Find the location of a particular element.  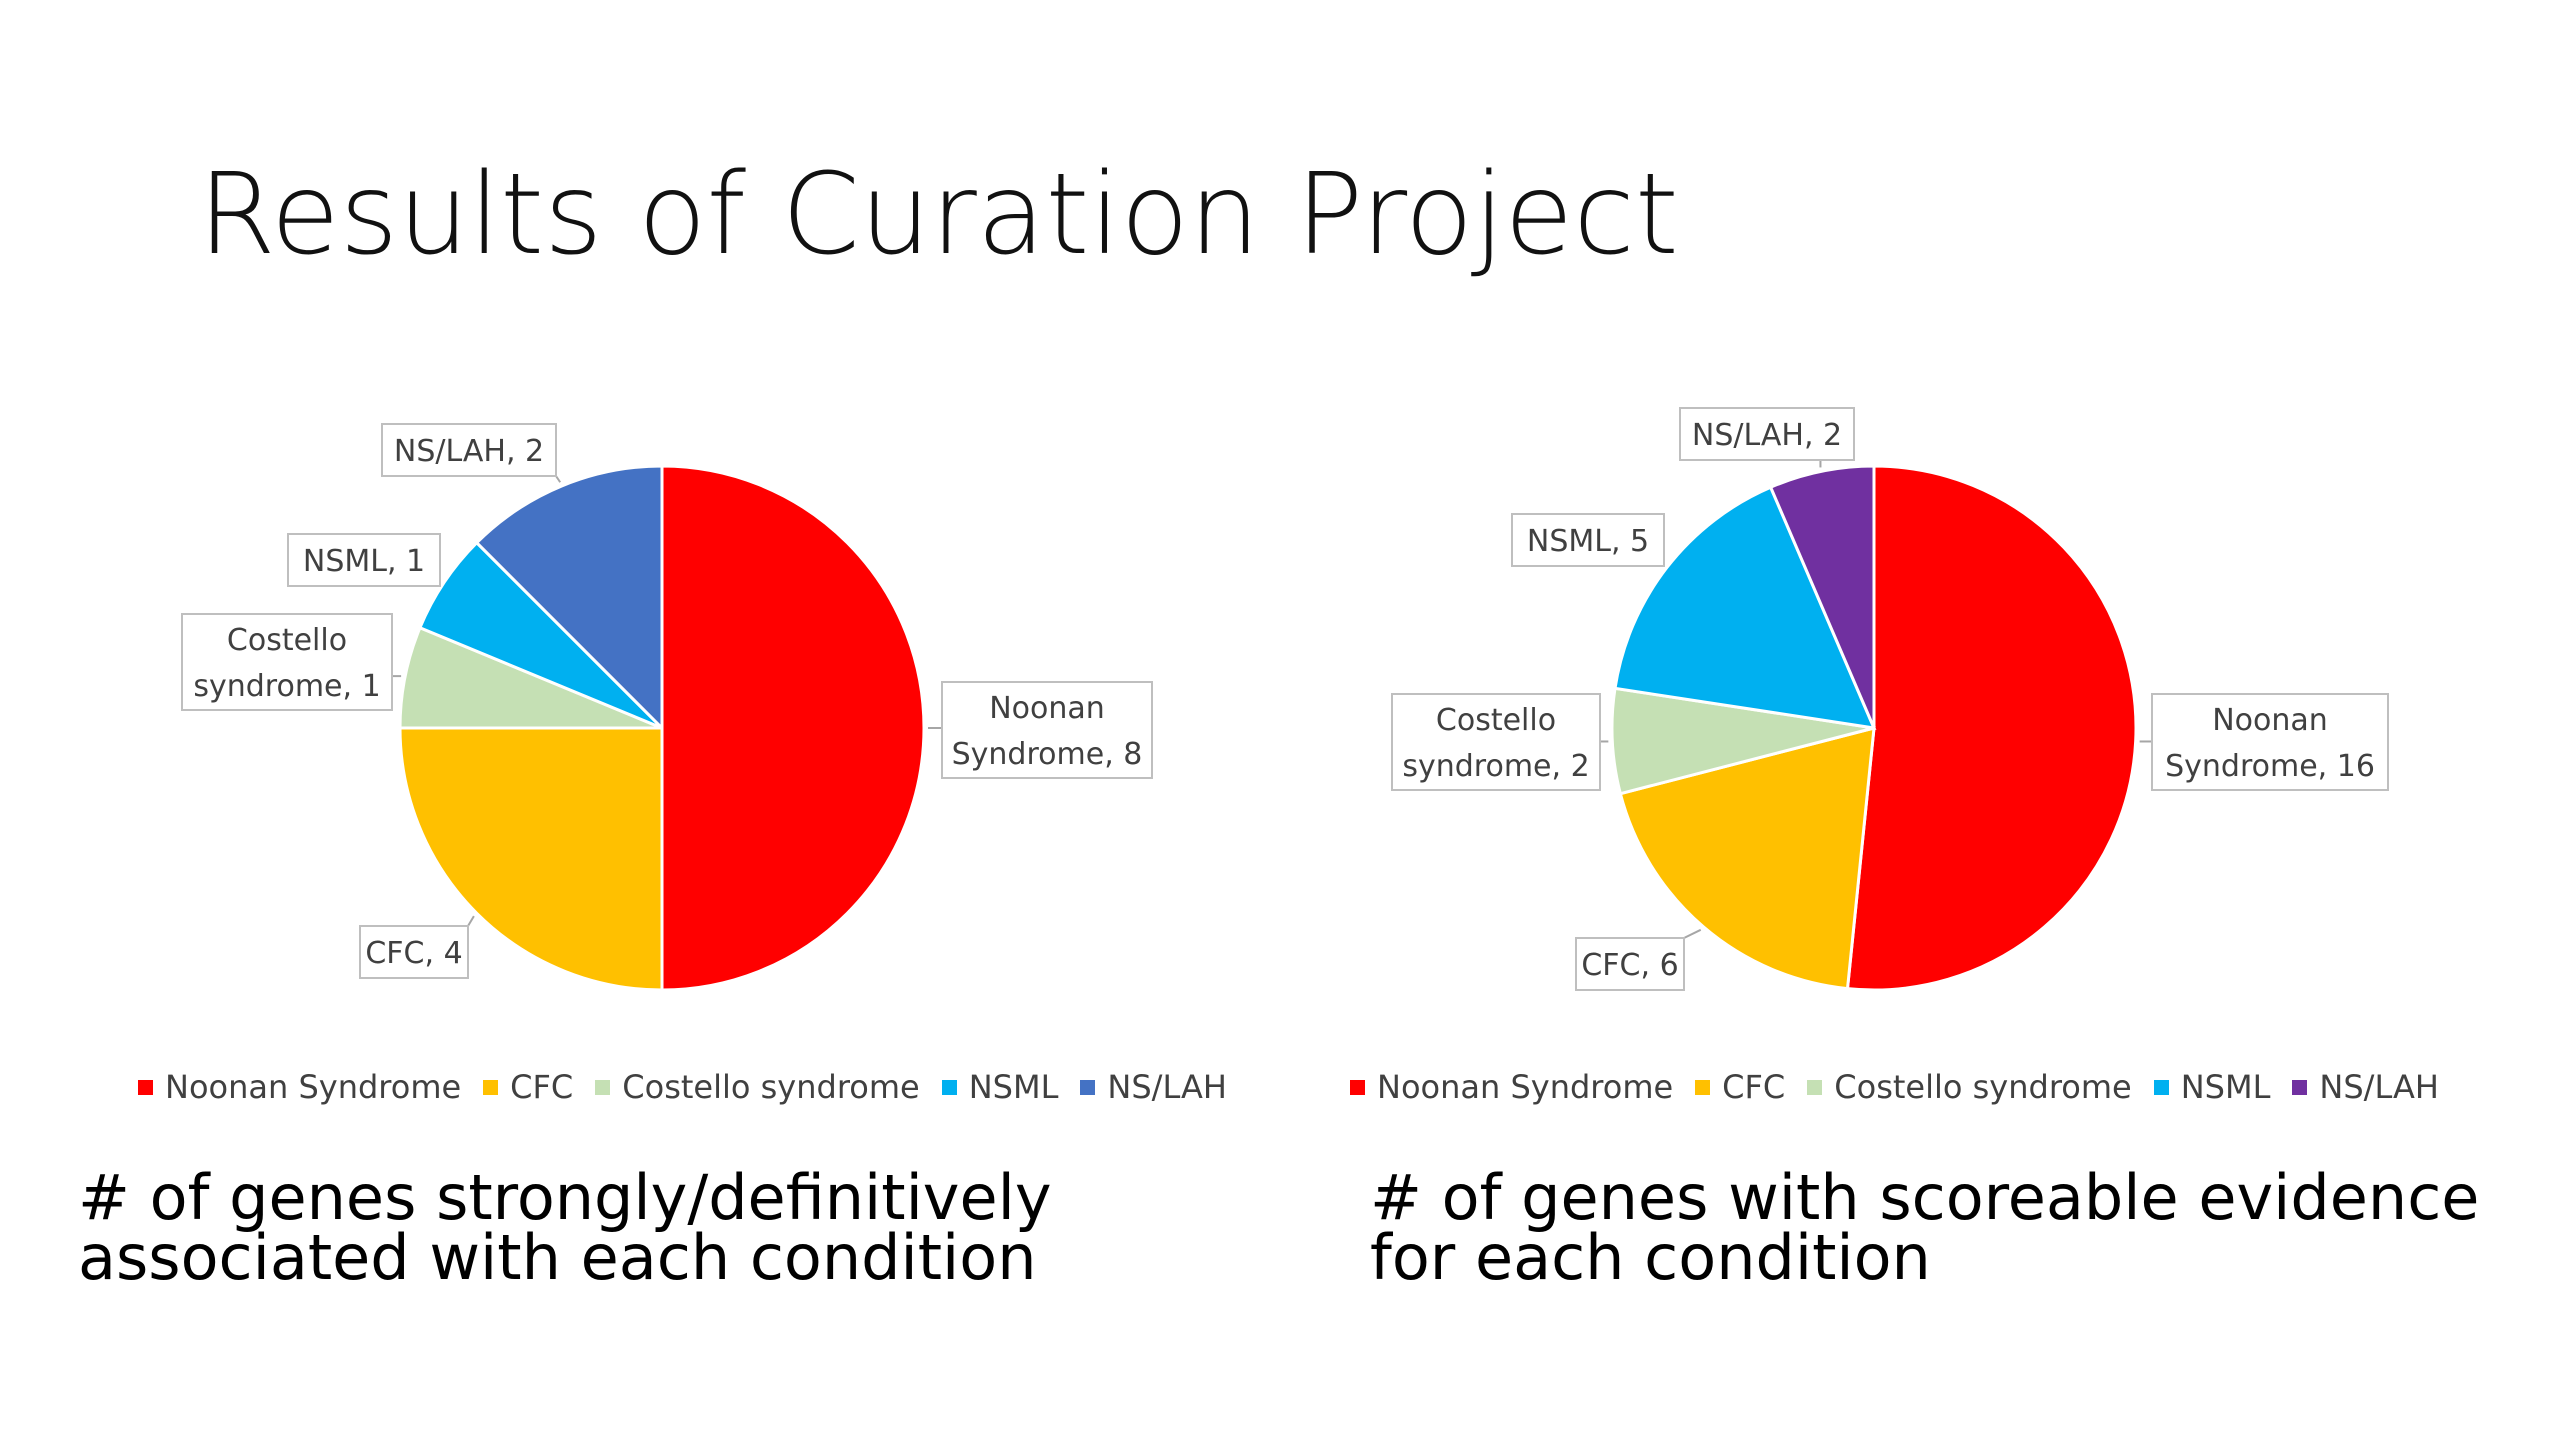

data-label-text: NSML, 5 is located at coordinates (1588, 541).